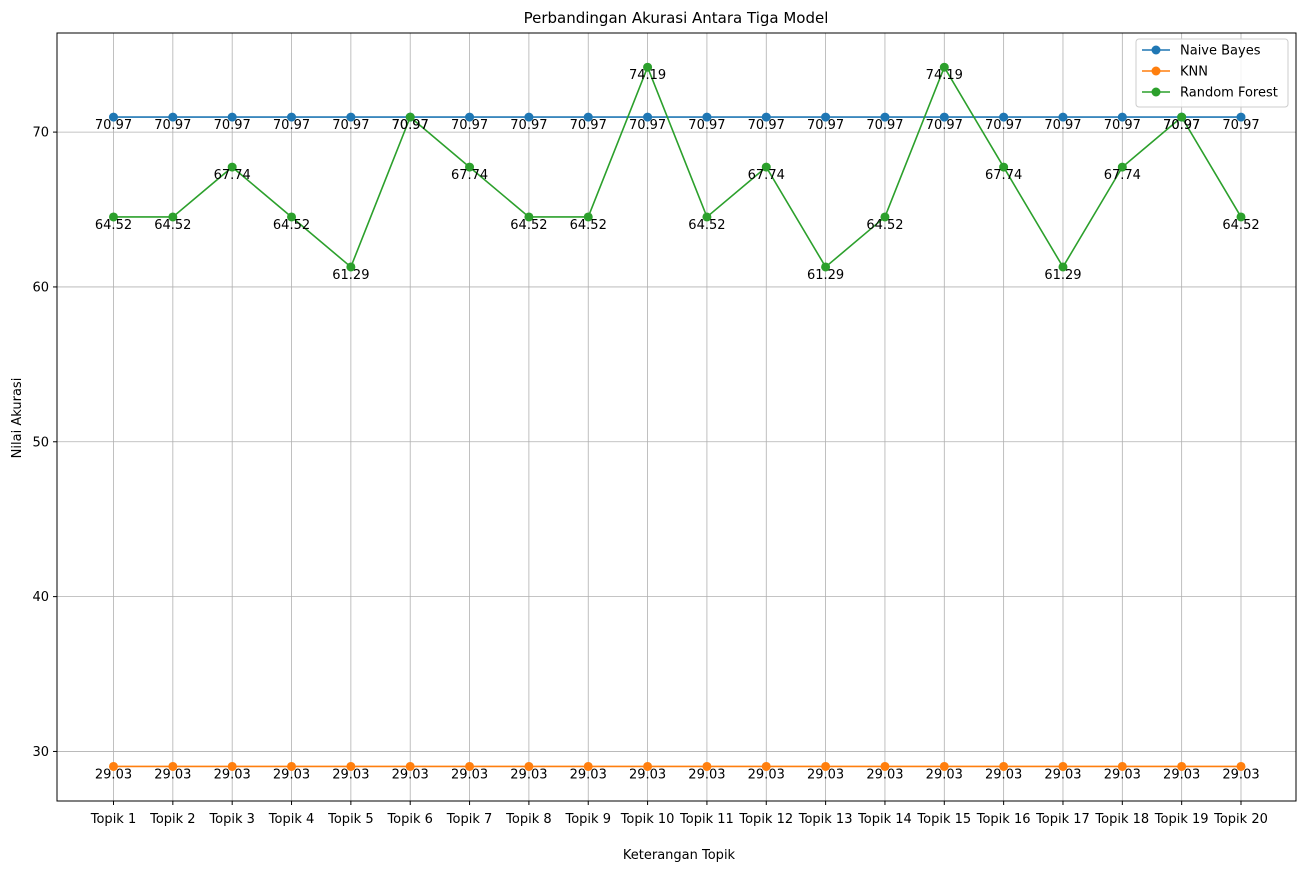 Image resolution: width=1306 pixels, height=871 pixels. What do you see at coordinates (40, 442) in the screenshot?
I see `y-tick-label: 50` at bounding box center [40, 442].